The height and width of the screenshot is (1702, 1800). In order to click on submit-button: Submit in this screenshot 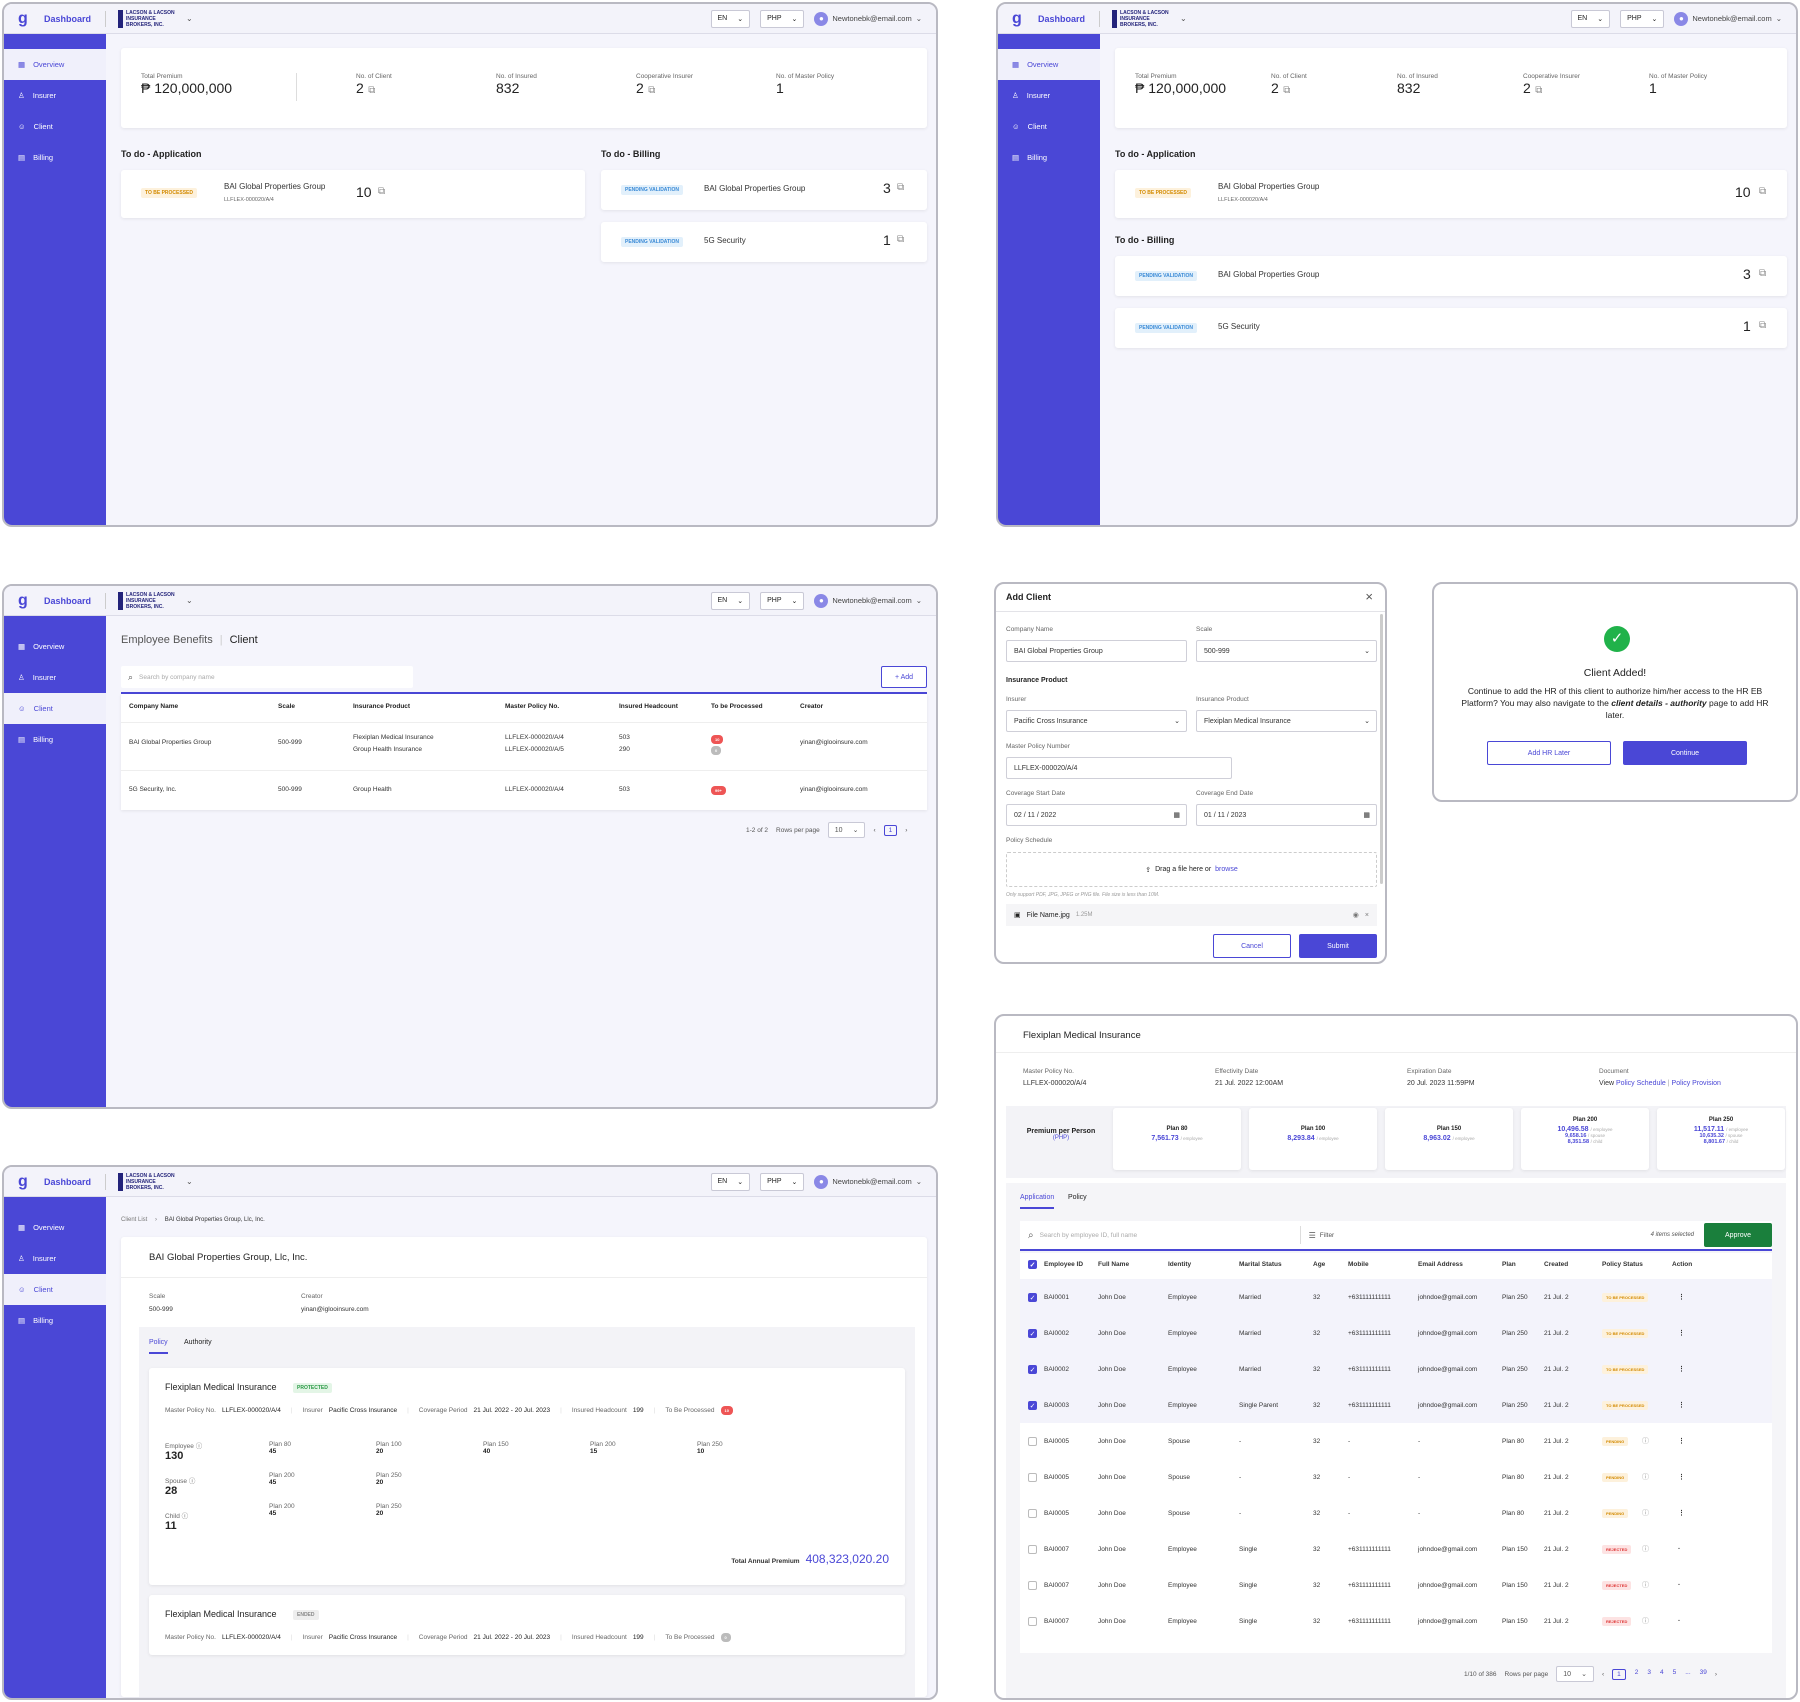, I will do `click(1338, 946)`.